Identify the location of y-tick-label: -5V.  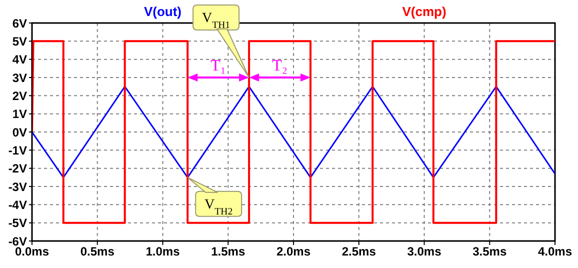
(17, 223).